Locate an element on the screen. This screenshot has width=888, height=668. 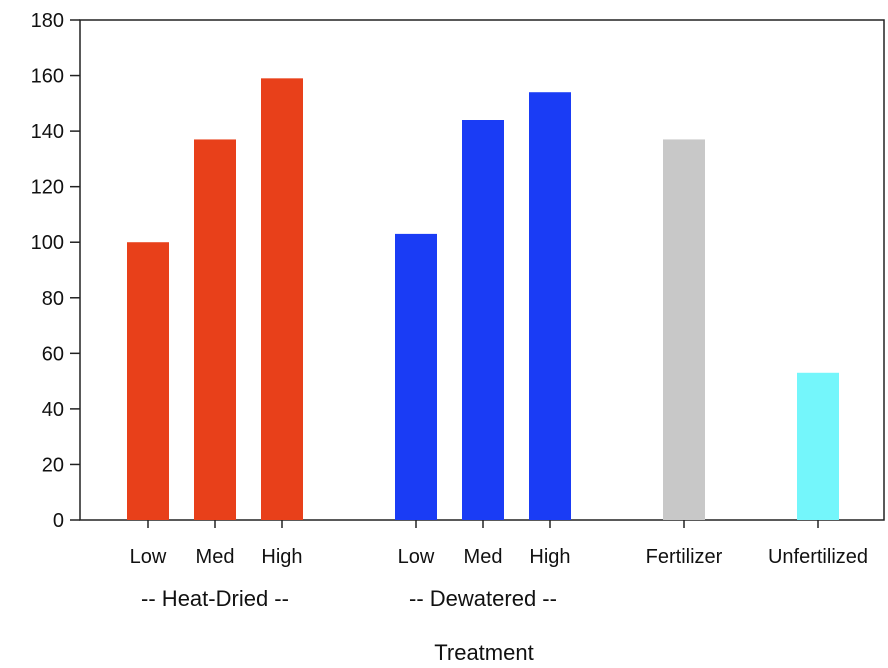
y-tick-label: 140 is located at coordinates (47, 132).